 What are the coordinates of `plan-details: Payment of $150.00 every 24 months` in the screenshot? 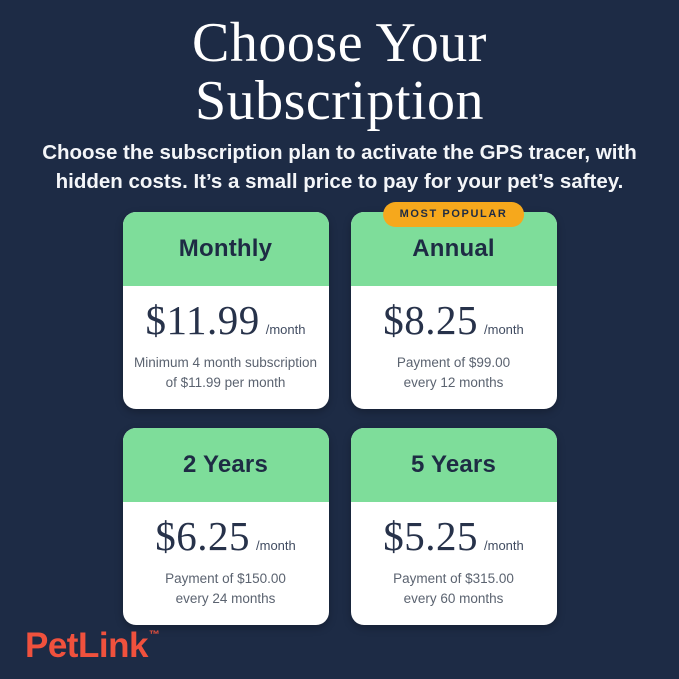 It's located at (225, 589).